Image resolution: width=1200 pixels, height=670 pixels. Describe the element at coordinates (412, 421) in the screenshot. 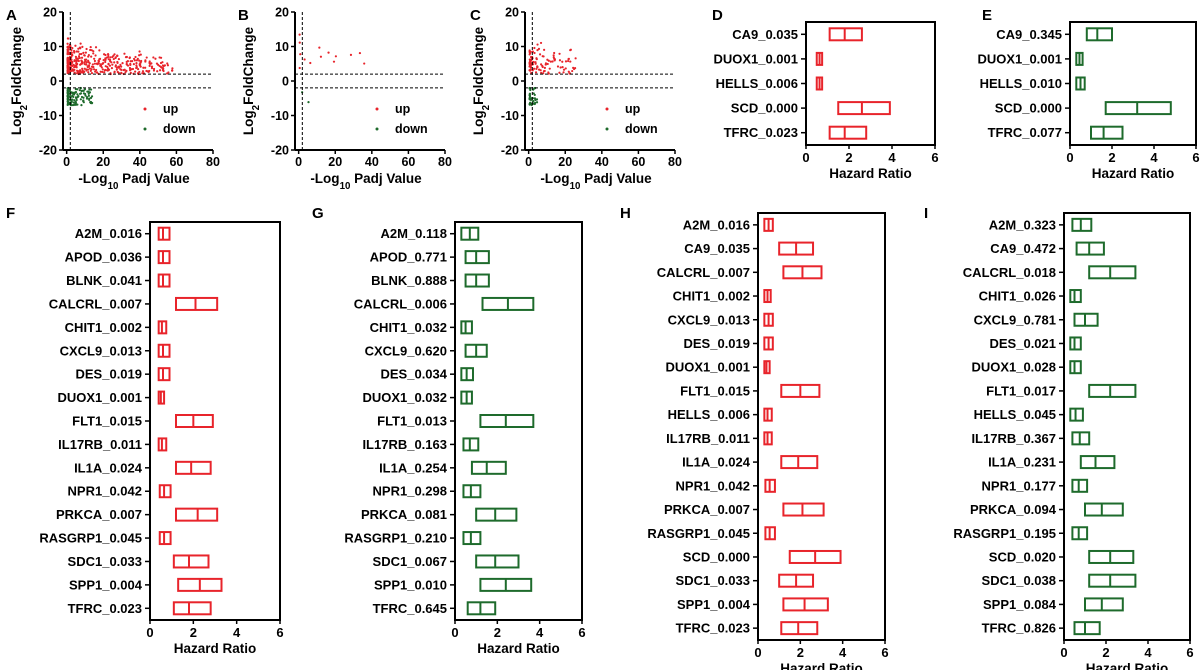

I see `gene-label: FLT1_0.013` at that location.